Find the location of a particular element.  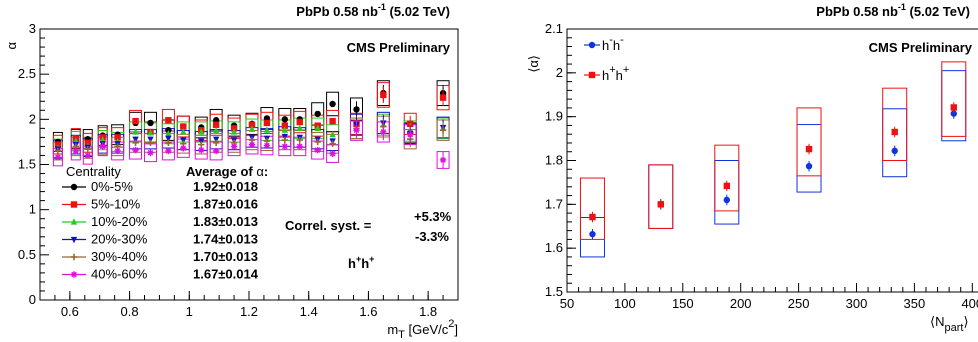

x-tick-label: 150 is located at coordinates (683, 303).